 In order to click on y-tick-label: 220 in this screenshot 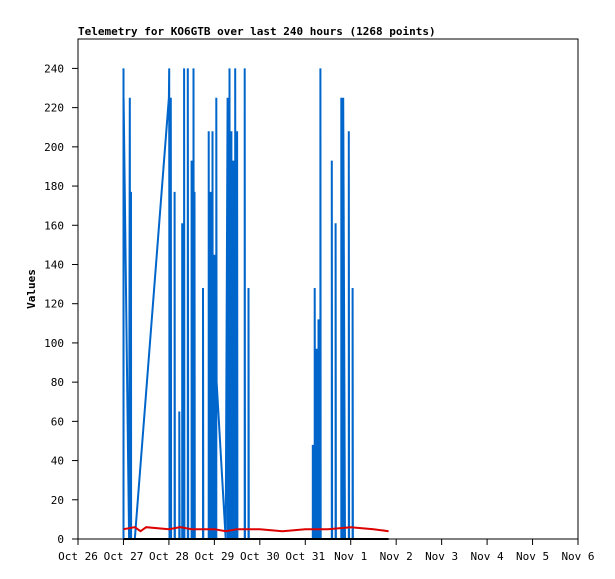, I will do `click(54, 108)`.